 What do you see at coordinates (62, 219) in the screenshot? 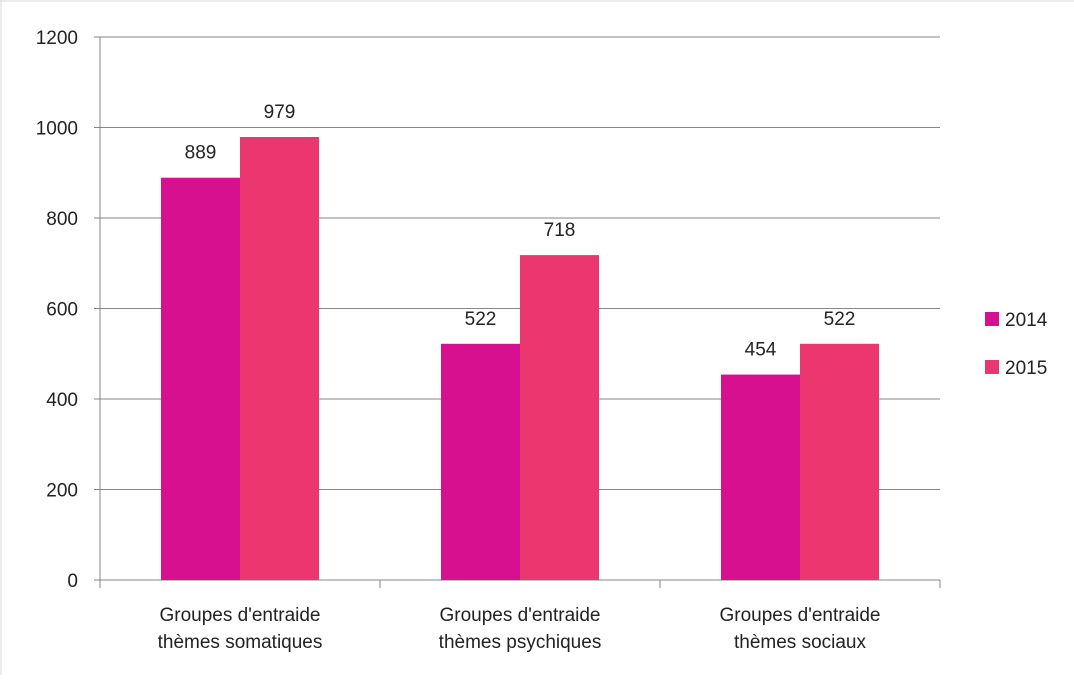
I see `y-tick-label: 800` at bounding box center [62, 219].